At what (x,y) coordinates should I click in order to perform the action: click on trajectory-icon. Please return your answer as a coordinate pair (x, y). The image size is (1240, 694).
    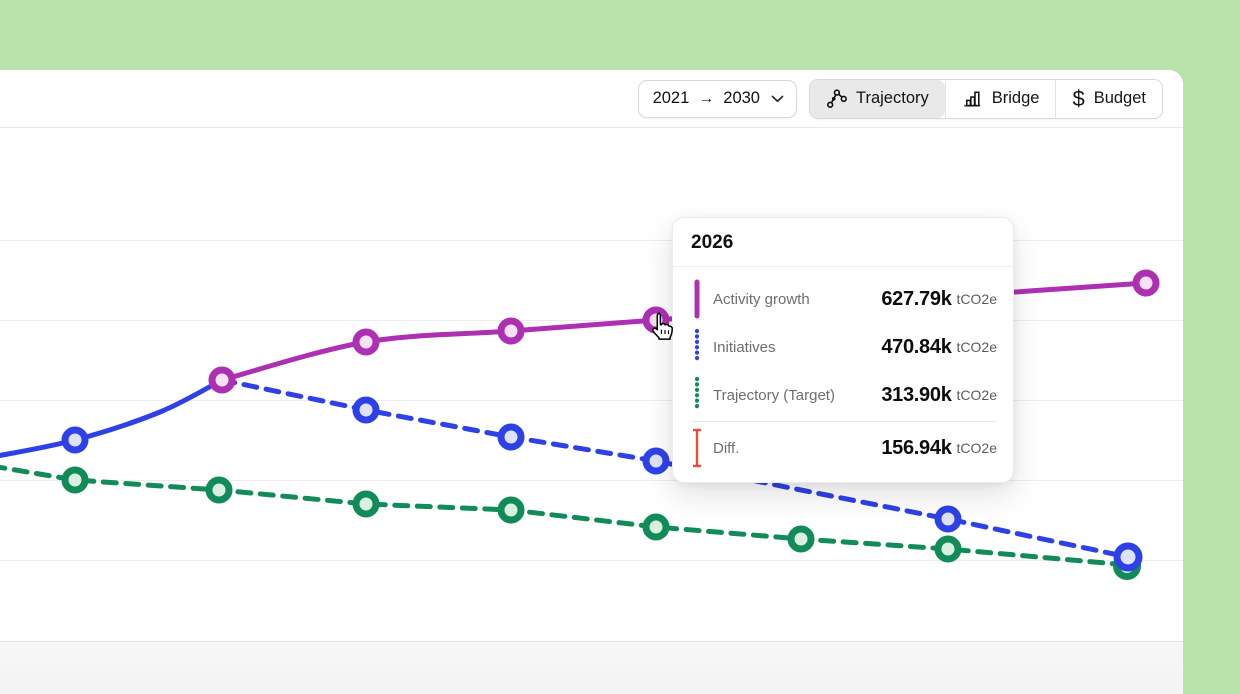
    Looking at the image, I should click on (836, 98).